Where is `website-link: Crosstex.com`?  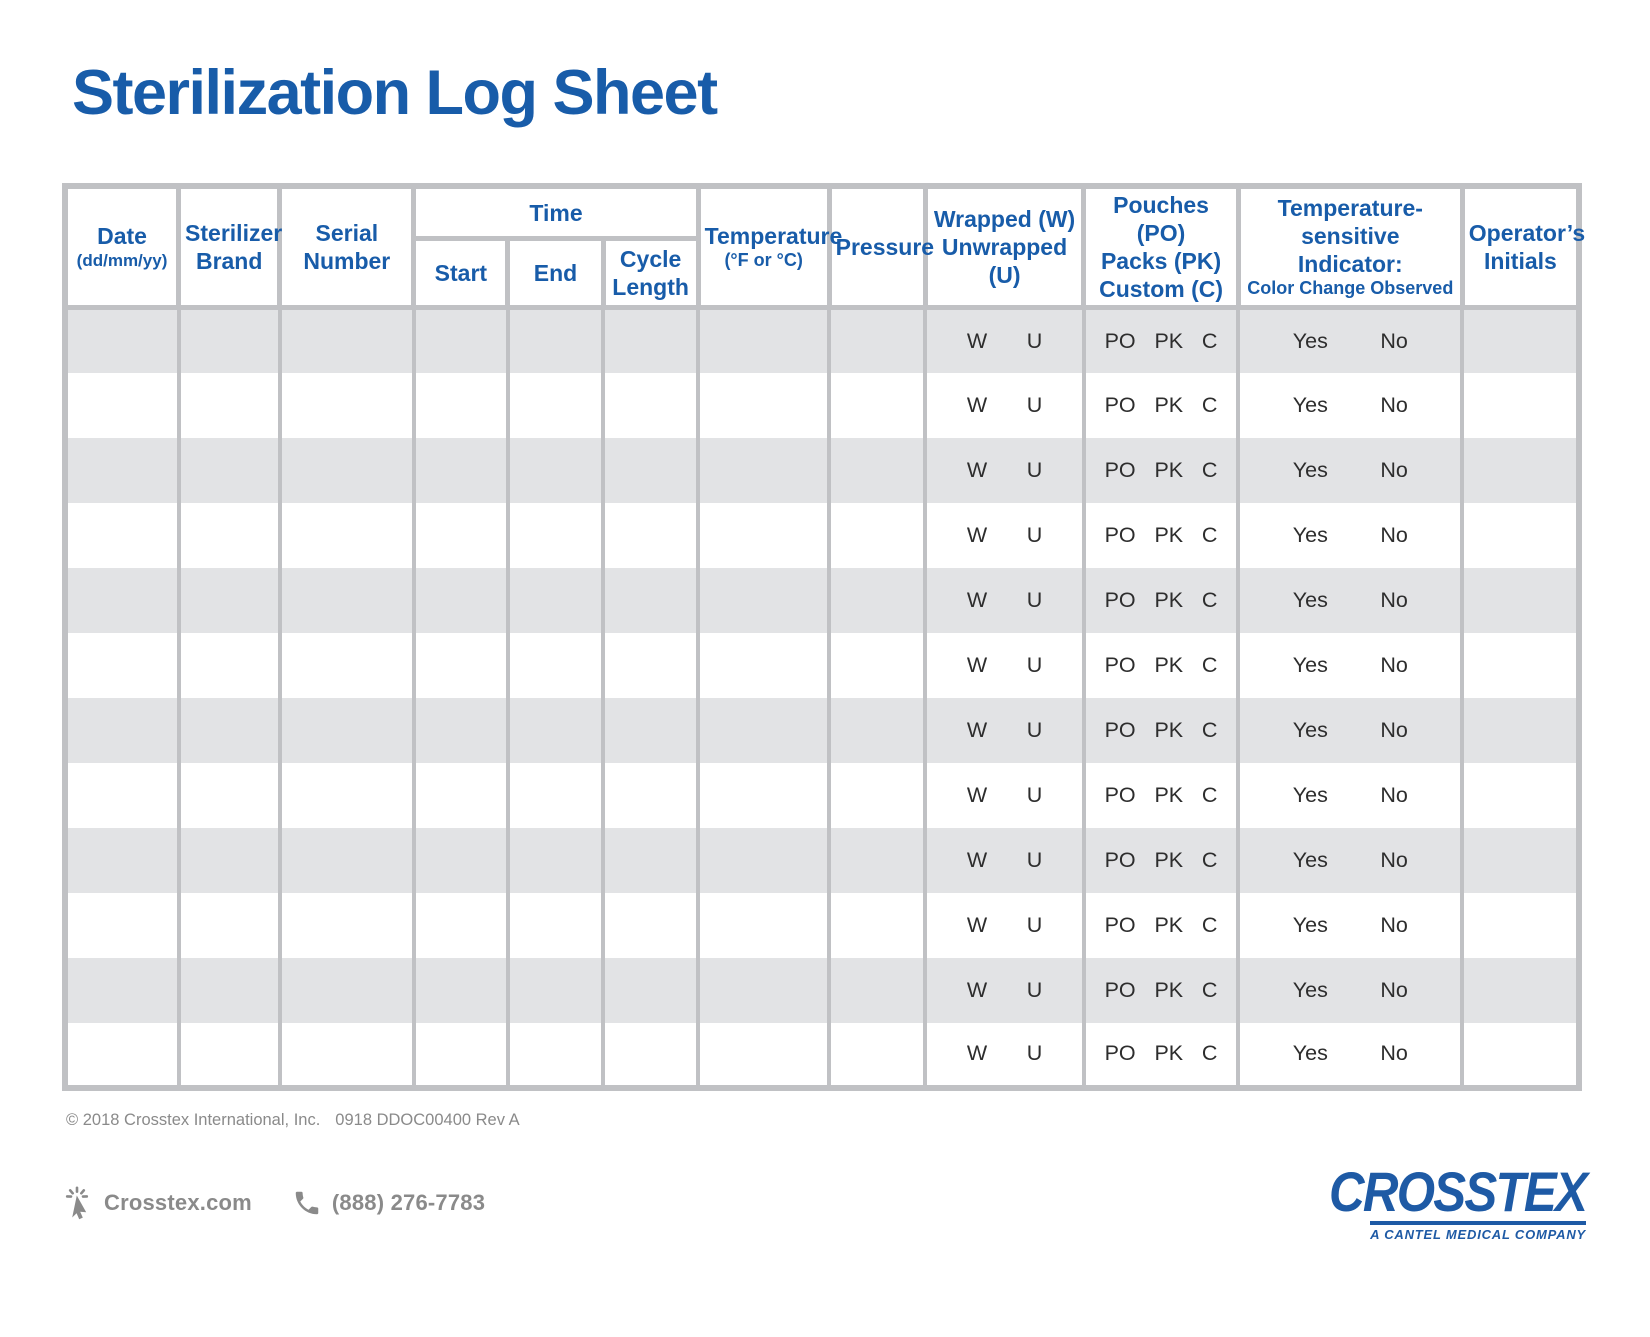
website-link: Crosstex.com is located at coordinates (157, 1203).